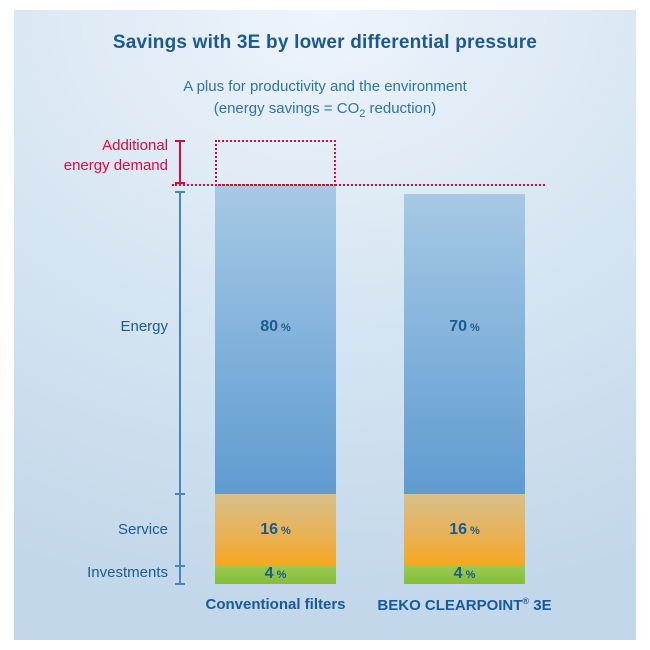  I want to click on conventional-service-value: 16%, so click(275, 530).